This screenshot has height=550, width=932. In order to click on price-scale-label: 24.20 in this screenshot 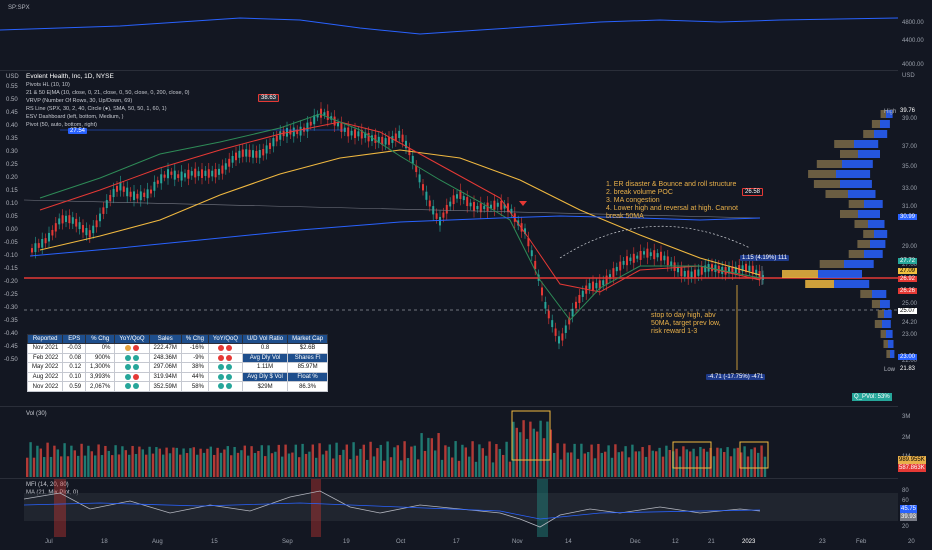, I will do `click(910, 323)`.